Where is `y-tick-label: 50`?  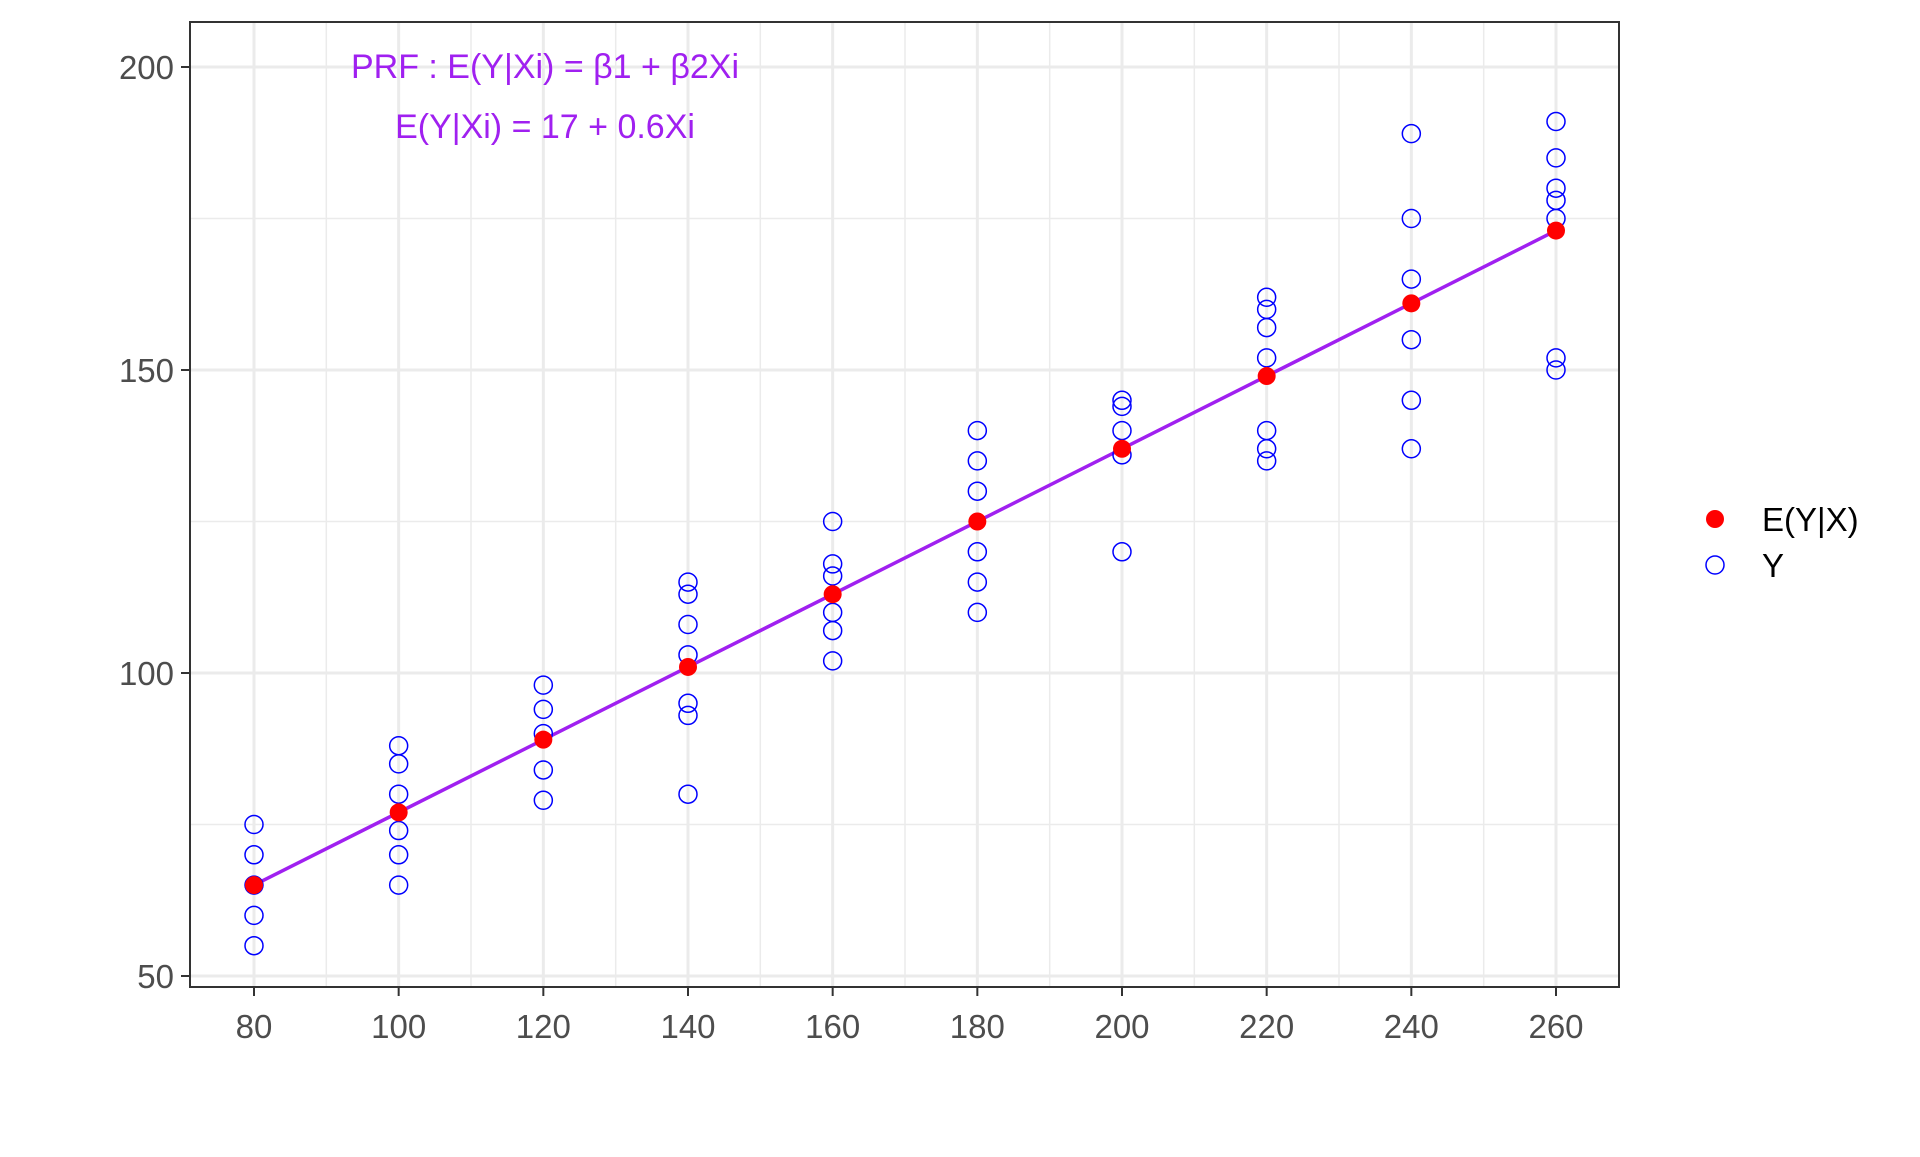
y-tick-label: 50 is located at coordinates (155, 976).